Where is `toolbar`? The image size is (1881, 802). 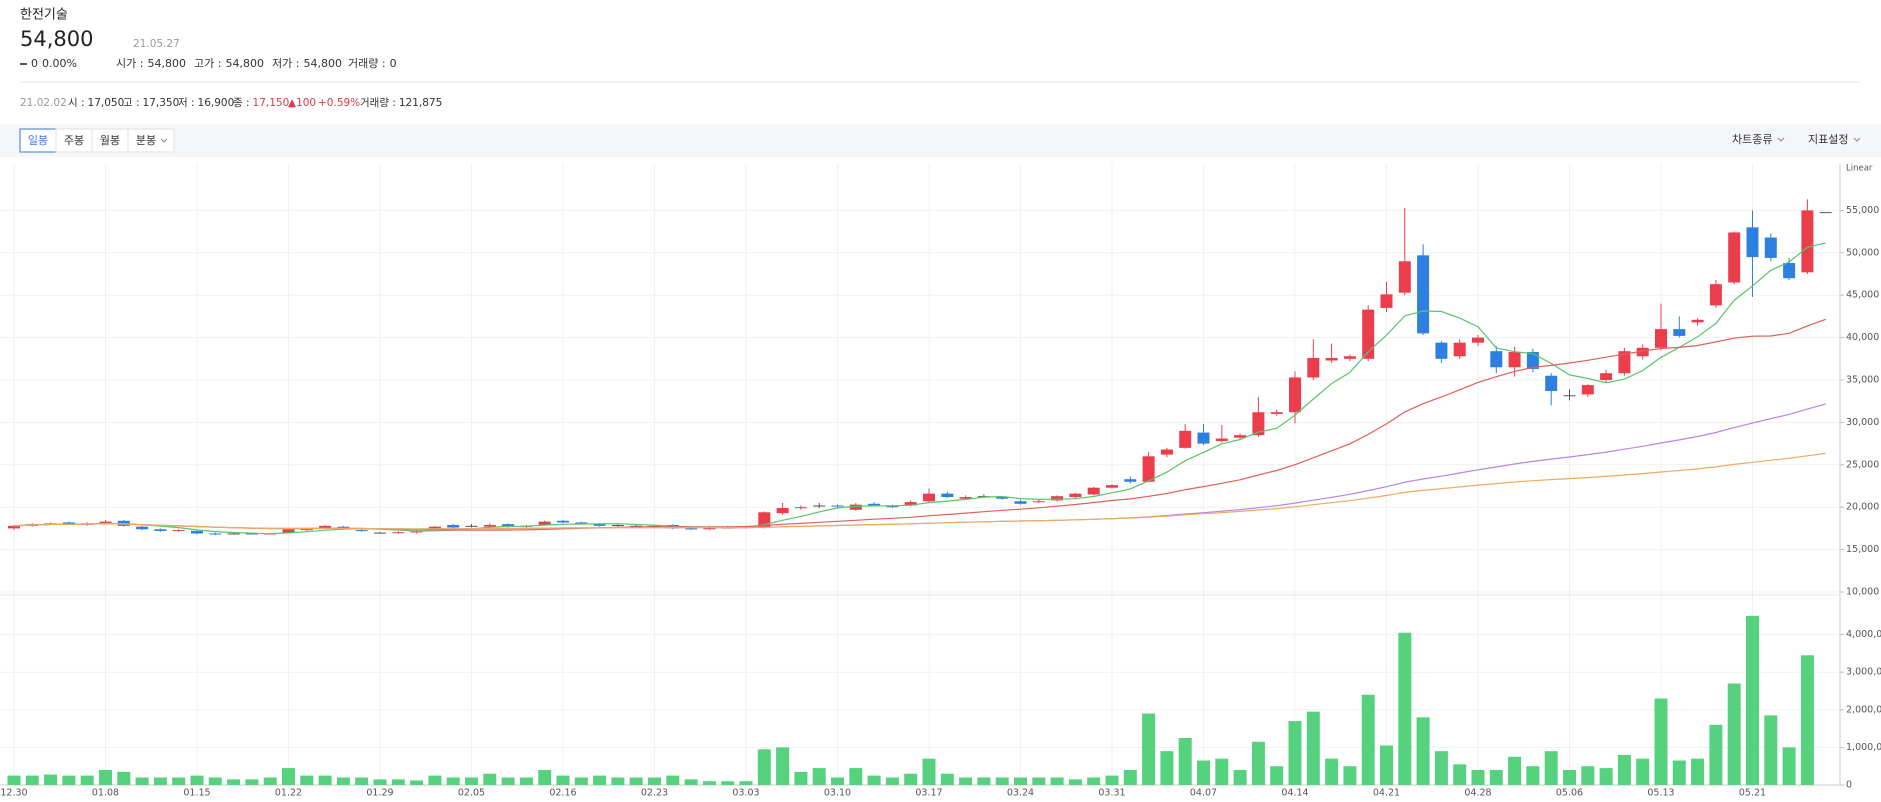 toolbar is located at coordinates (940, 140).